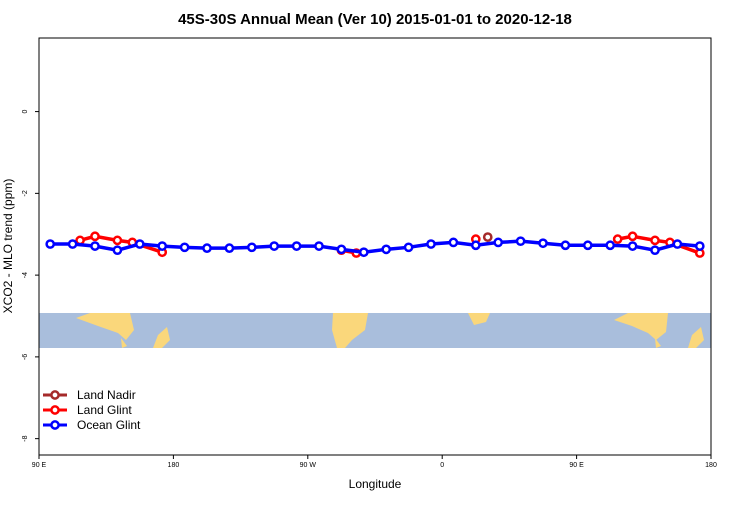 This screenshot has height=505, width=750. Describe the element at coordinates (25, 112) in the screenshot. I see `y-tick-label: 0` at that location.